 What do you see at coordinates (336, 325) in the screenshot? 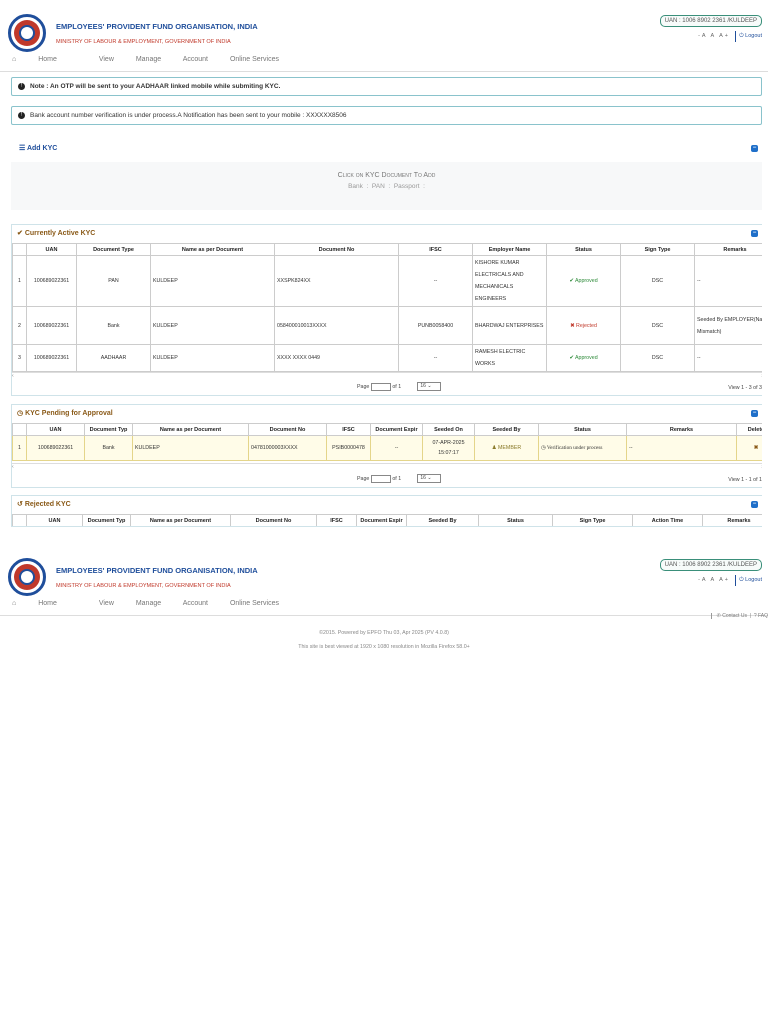
I see `doc-no-cell: 058400010013XXXX` at bounding box center [336, 325].